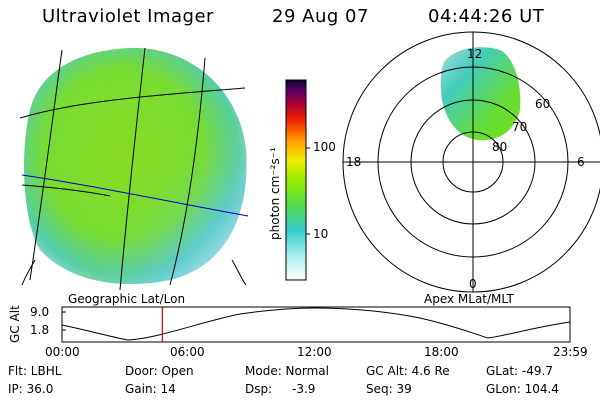 Image resolution: width=600 pixels, height=400 pixels. What do you see at coordinates (480, 94) in the screenshot?
I see `aurora-oval-polar` at bounding box center [480, 94].